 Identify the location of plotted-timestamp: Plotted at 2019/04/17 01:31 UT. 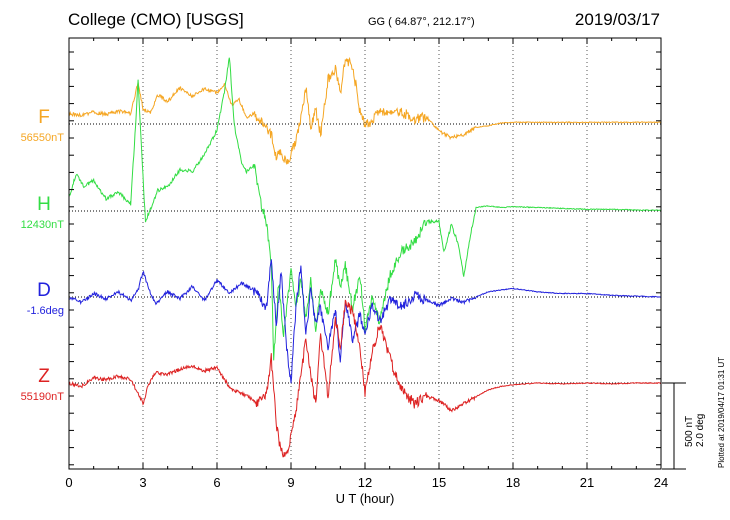
(721, 412).